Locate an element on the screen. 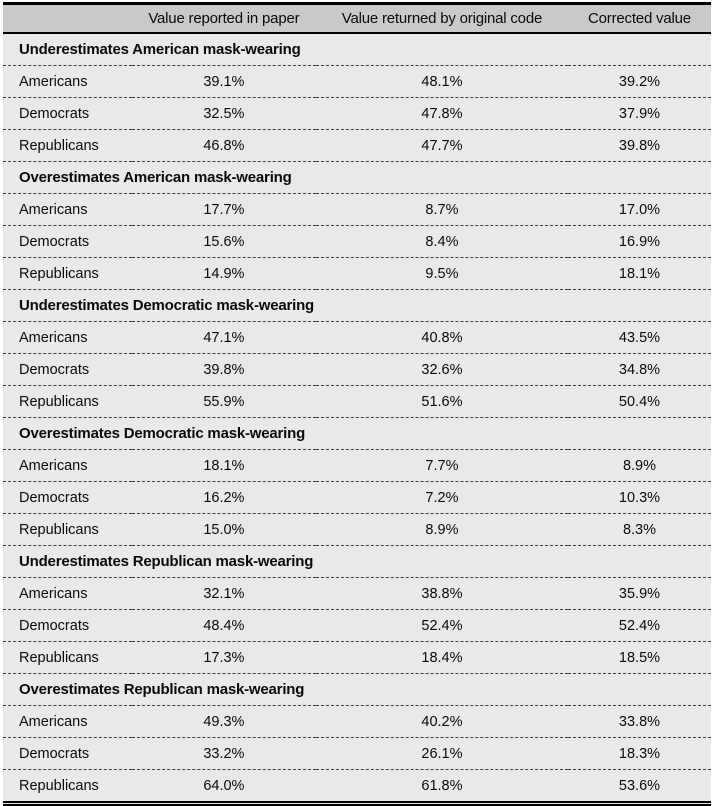 Image resolution: width=715 pixels, height=806 pixels. value-cell: 48.4% is located at coordinates (223, 625).